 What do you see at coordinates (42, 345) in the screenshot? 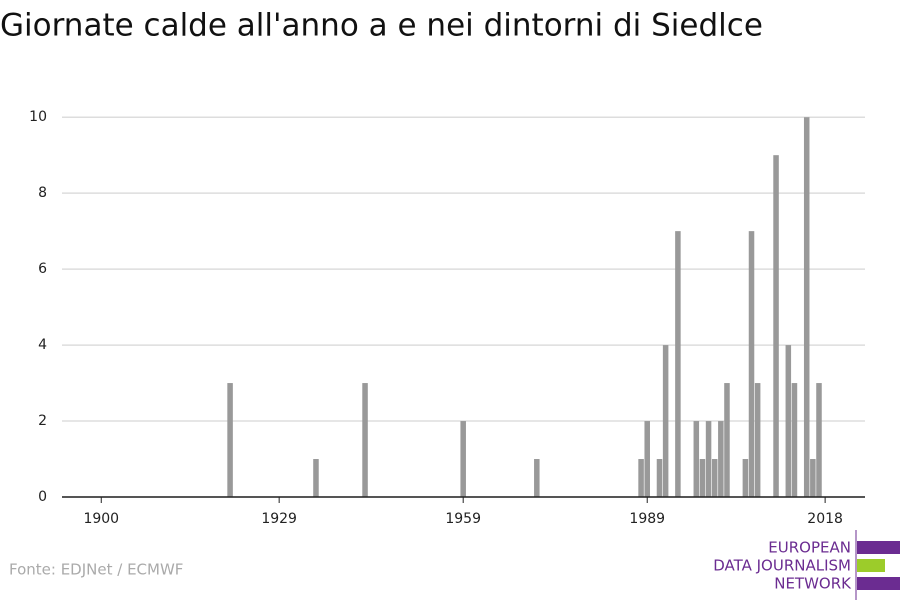
I see `y-tick-label: 4` at bounding box center [42, 345].